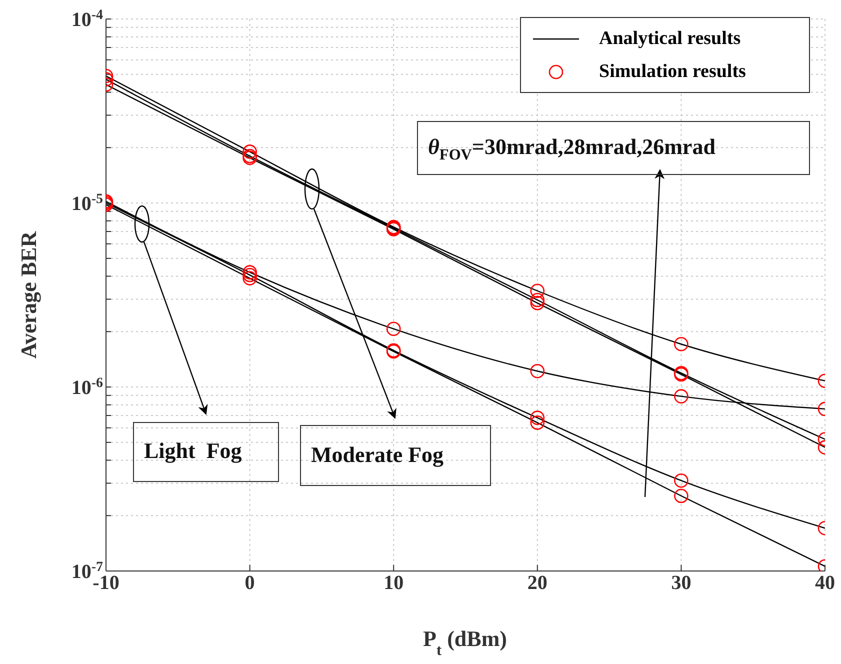 This screenshot has width=841, height=664. Describe the element at coordinates (572, 149) in the screenshot. I see `annotation: θ$_{FOV}$=30mrad,28mrad,26mrad` at that location.